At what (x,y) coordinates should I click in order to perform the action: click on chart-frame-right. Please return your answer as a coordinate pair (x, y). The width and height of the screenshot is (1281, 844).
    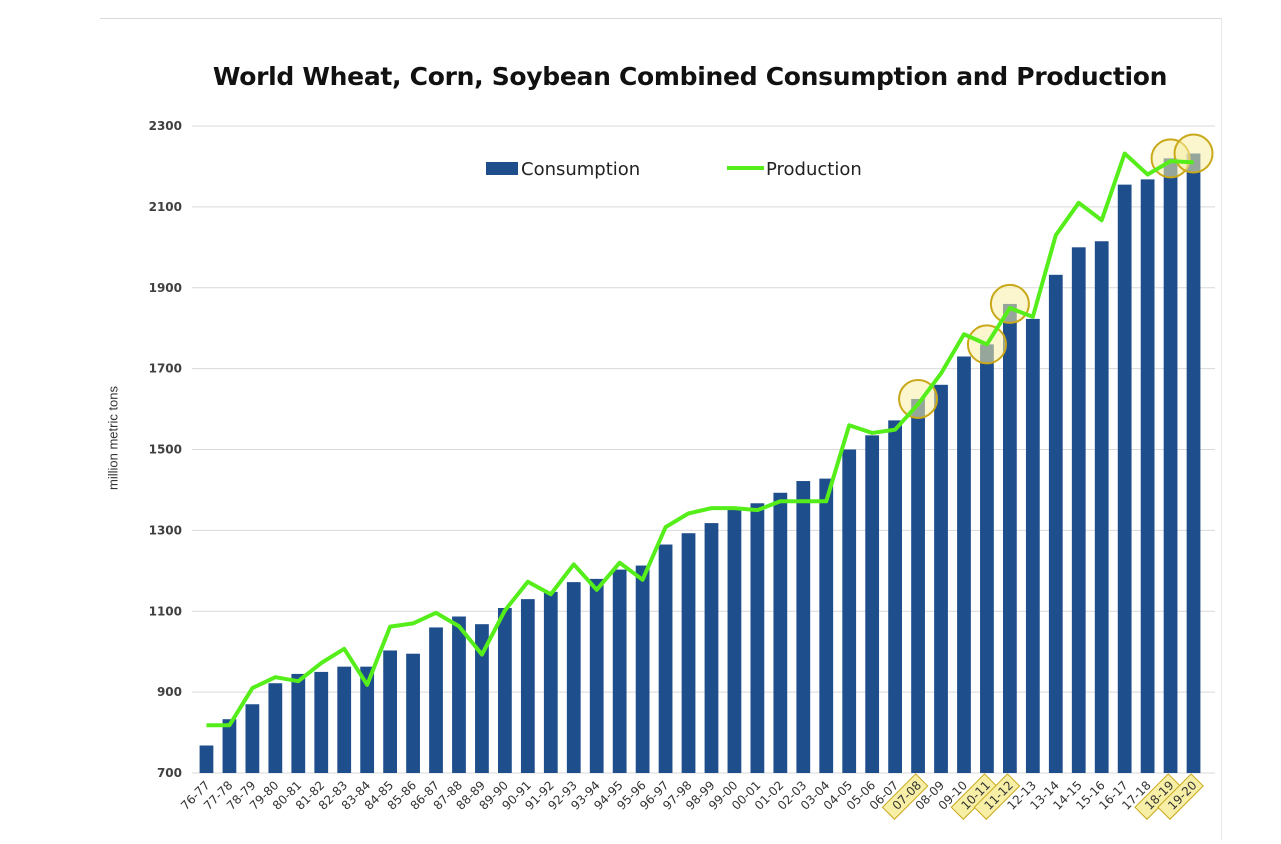
    Looking at the image, I should click on (1221, 429).